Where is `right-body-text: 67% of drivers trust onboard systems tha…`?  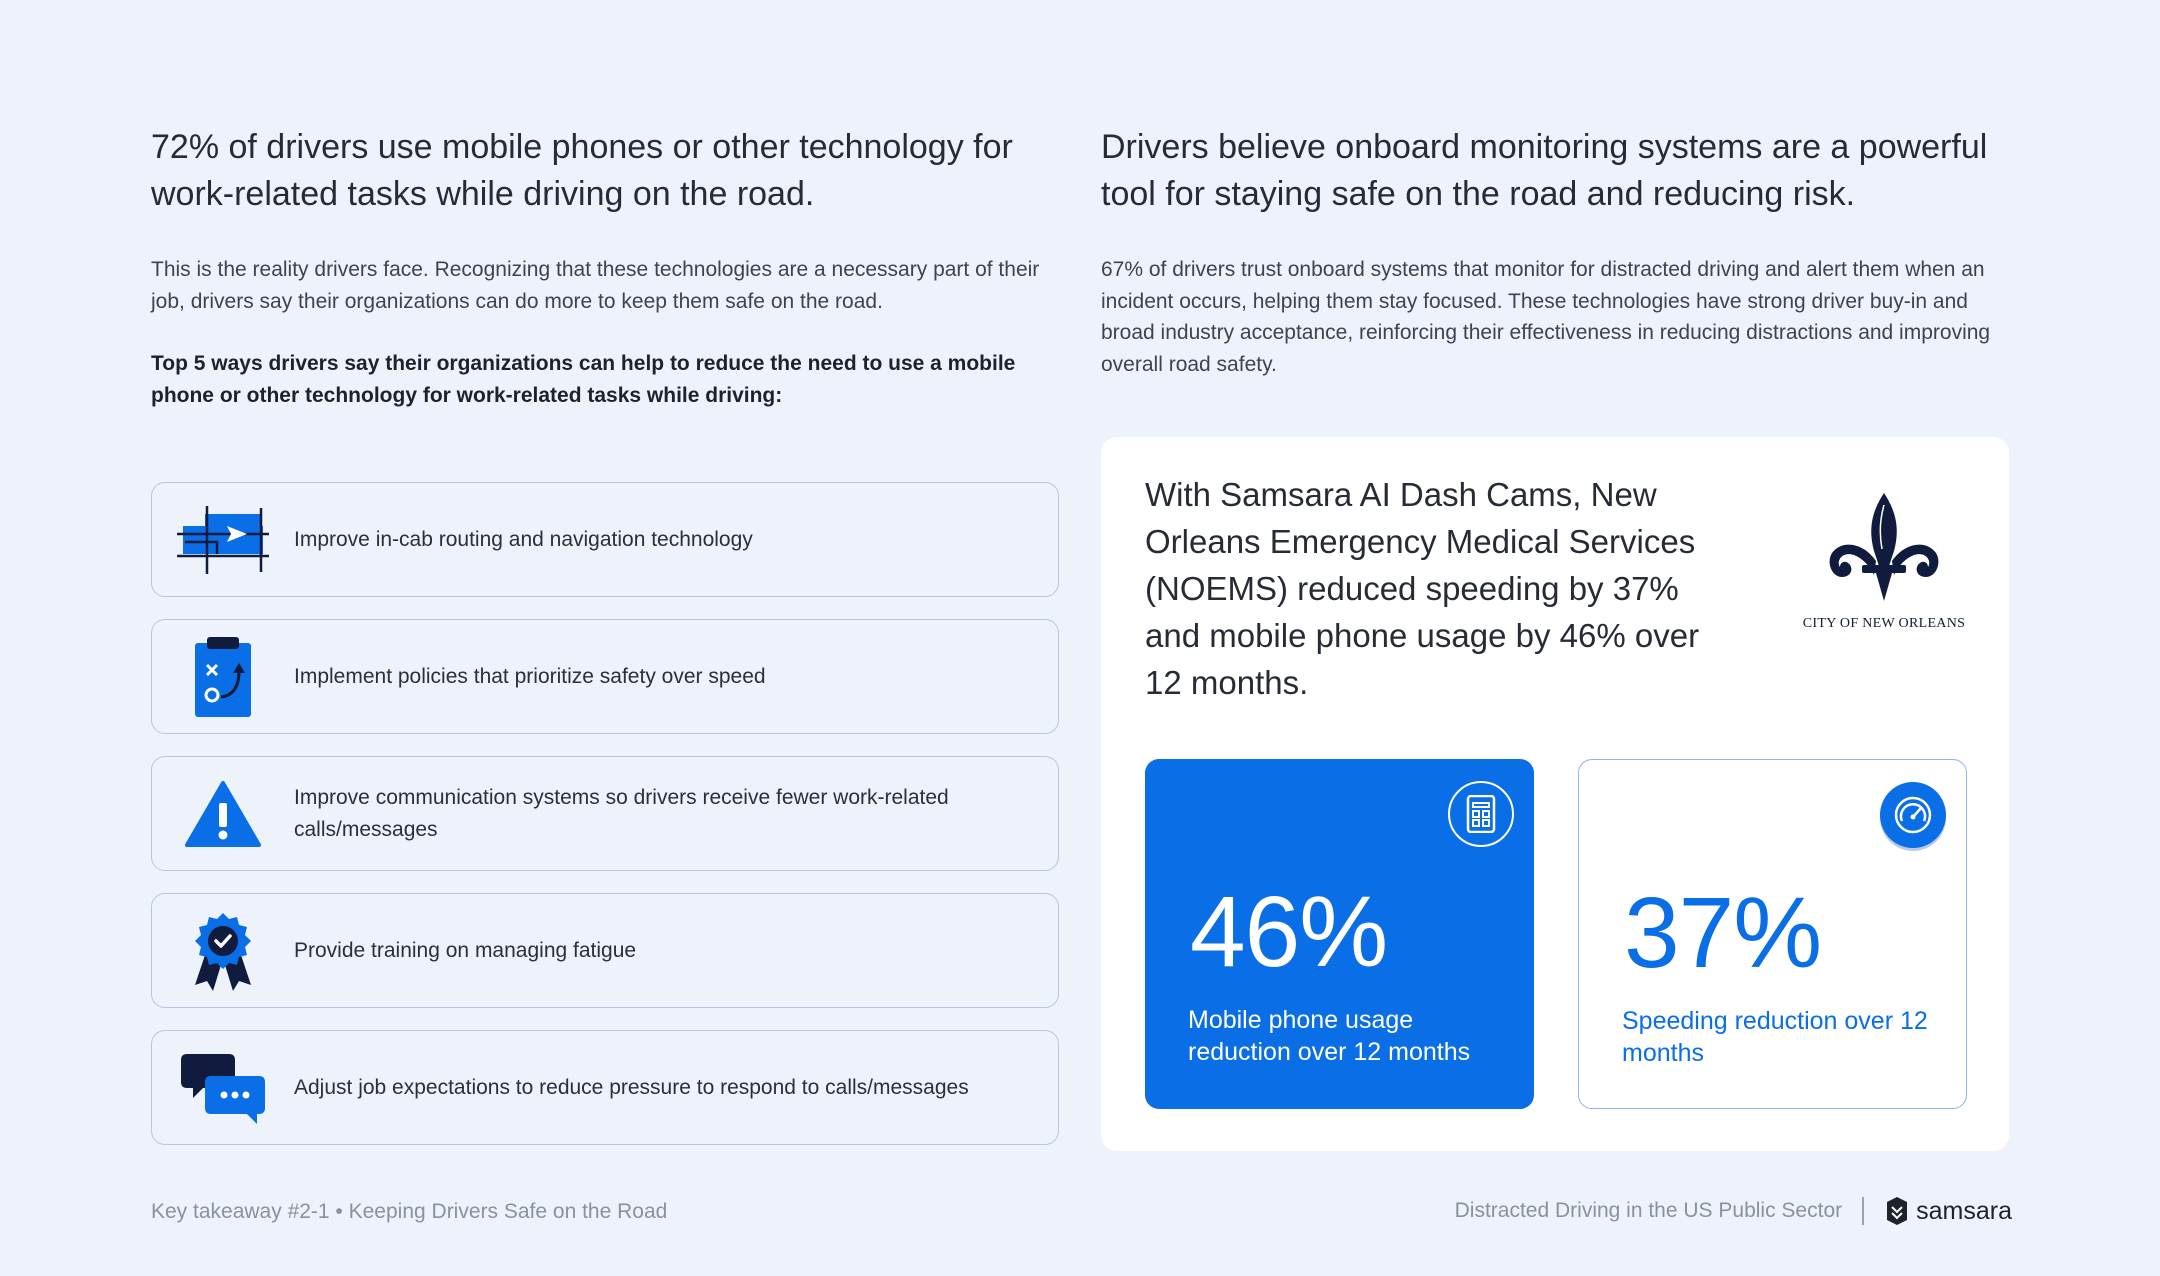
right-body-text: 67% of drivers trust onboard systems tha… is located at coordinates (1546, 317).